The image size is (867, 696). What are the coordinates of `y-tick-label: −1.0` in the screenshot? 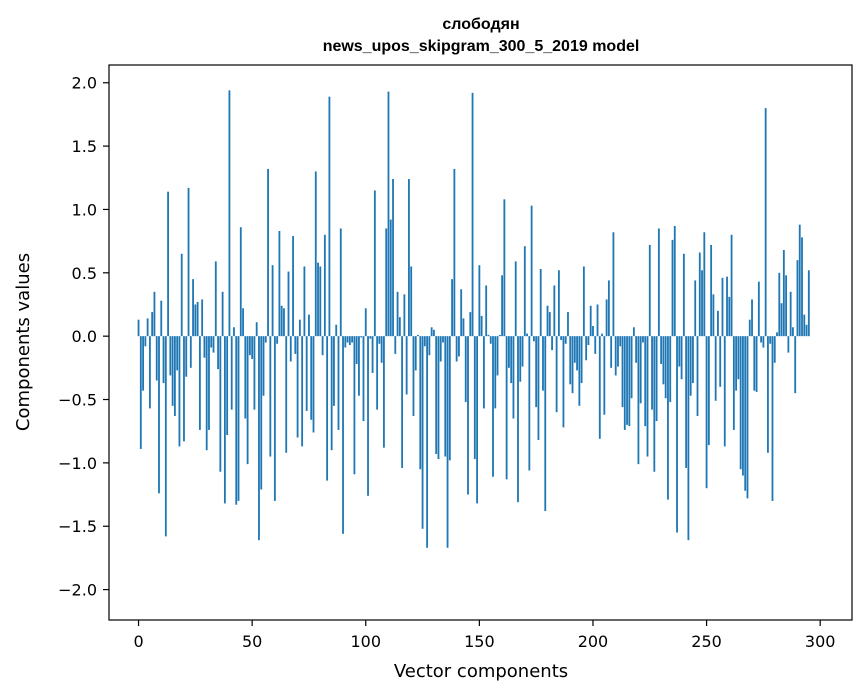 It's located at (77, 463).